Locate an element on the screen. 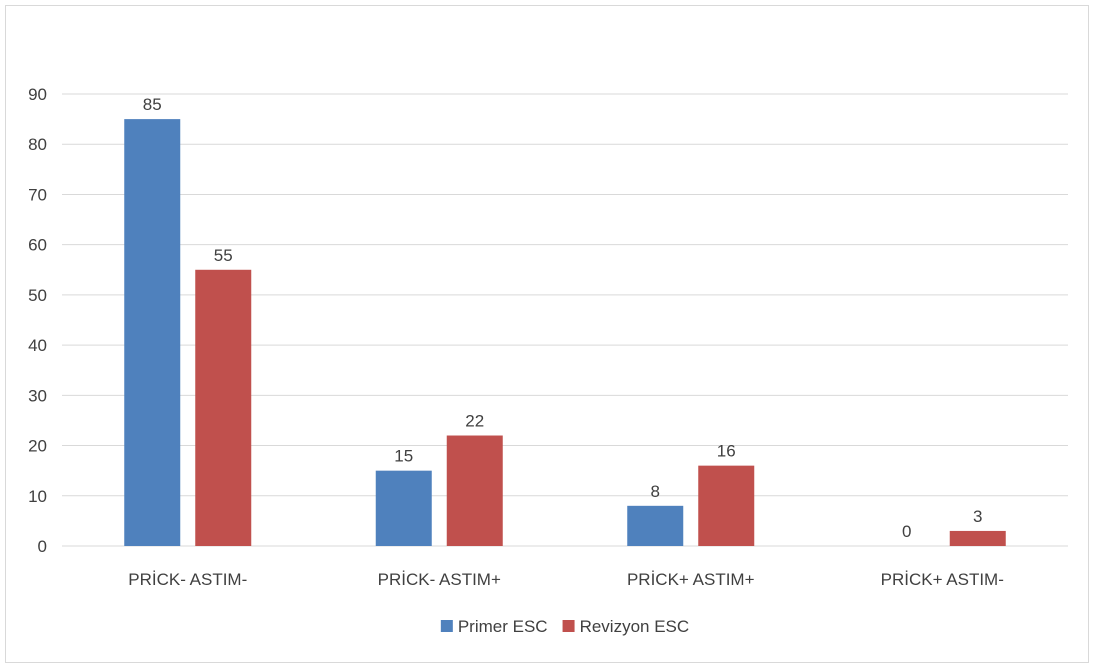 This screenshot has height=669, width=1096. data-label: 3 is located at coordinates (977, 516).